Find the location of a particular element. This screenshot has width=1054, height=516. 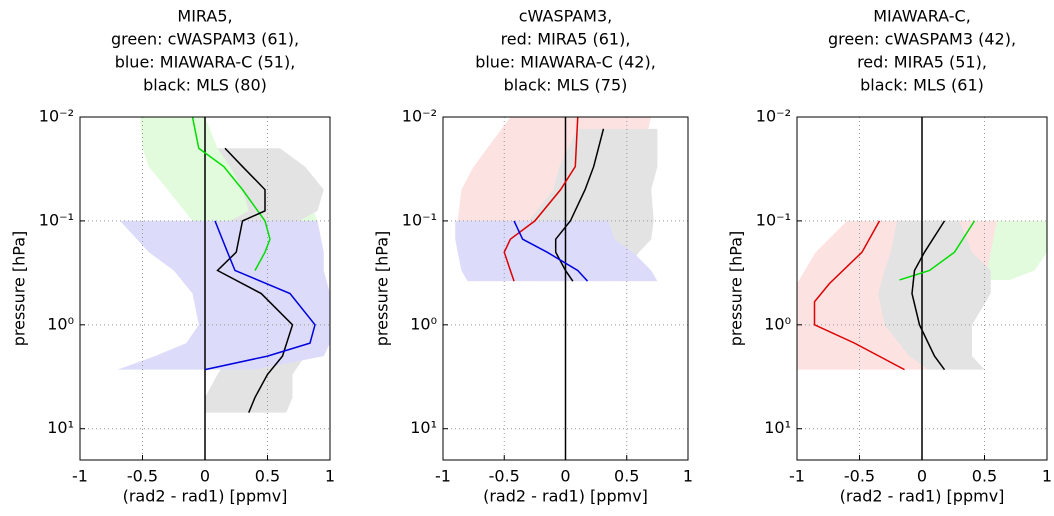

chart-title: green: cWASPAM3 (61), is located at coordinates (205, 39).